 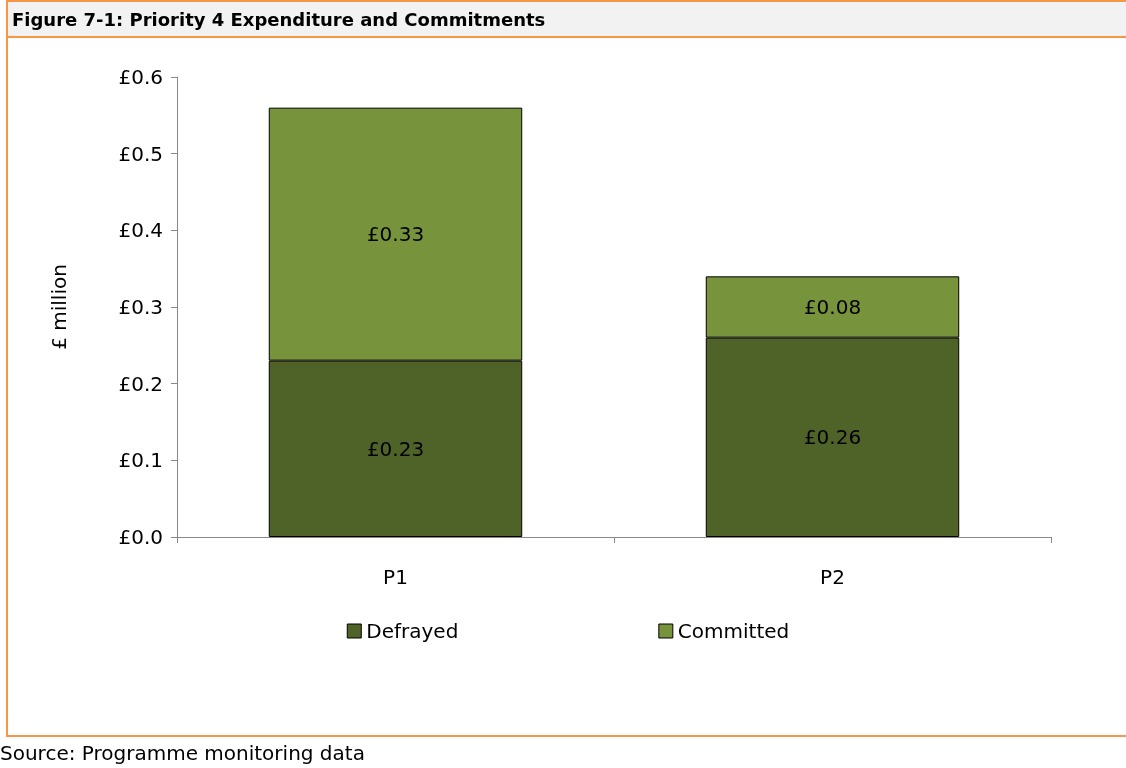 What do you see at coordinates (733, 631) in the screenshot?
I see `legend-label: Committed` at bounding box center [733, 631].